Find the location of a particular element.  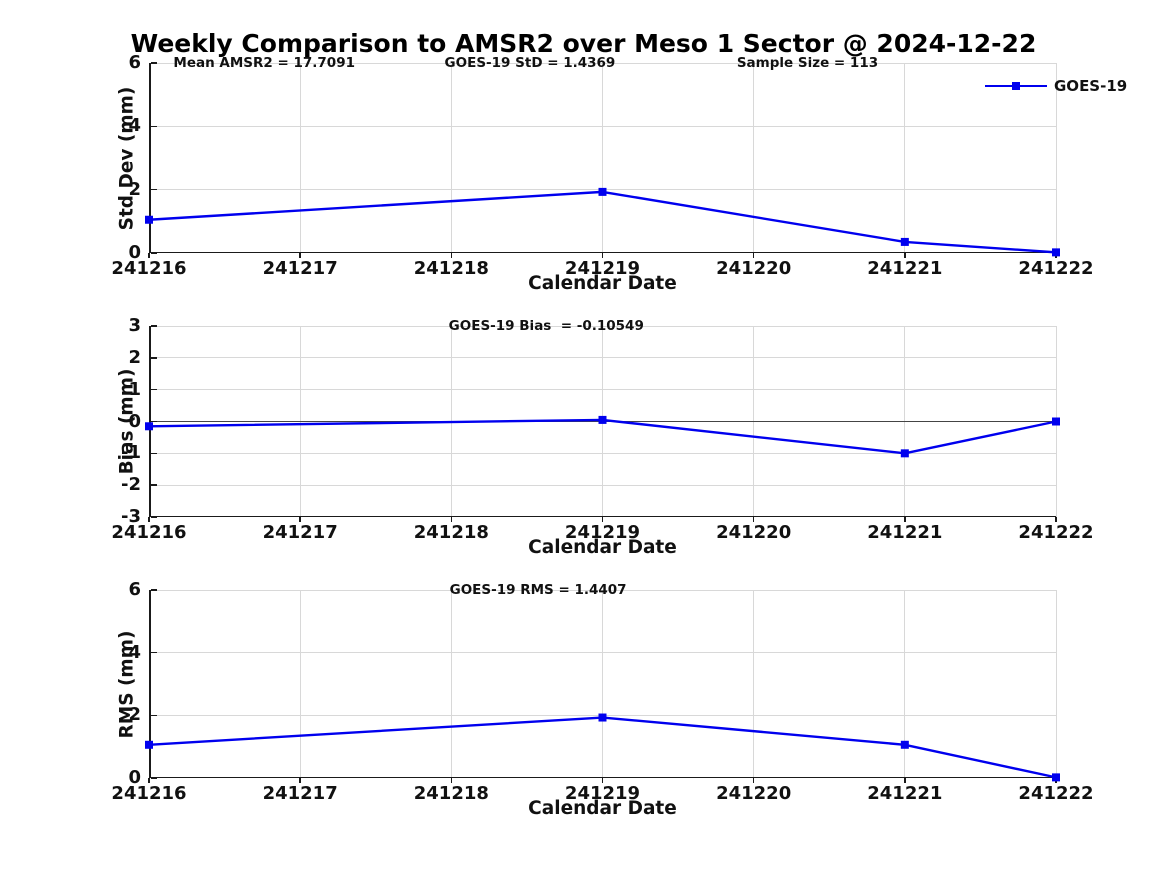

legend: GOES-19 is located at coordinates (1056, 86).